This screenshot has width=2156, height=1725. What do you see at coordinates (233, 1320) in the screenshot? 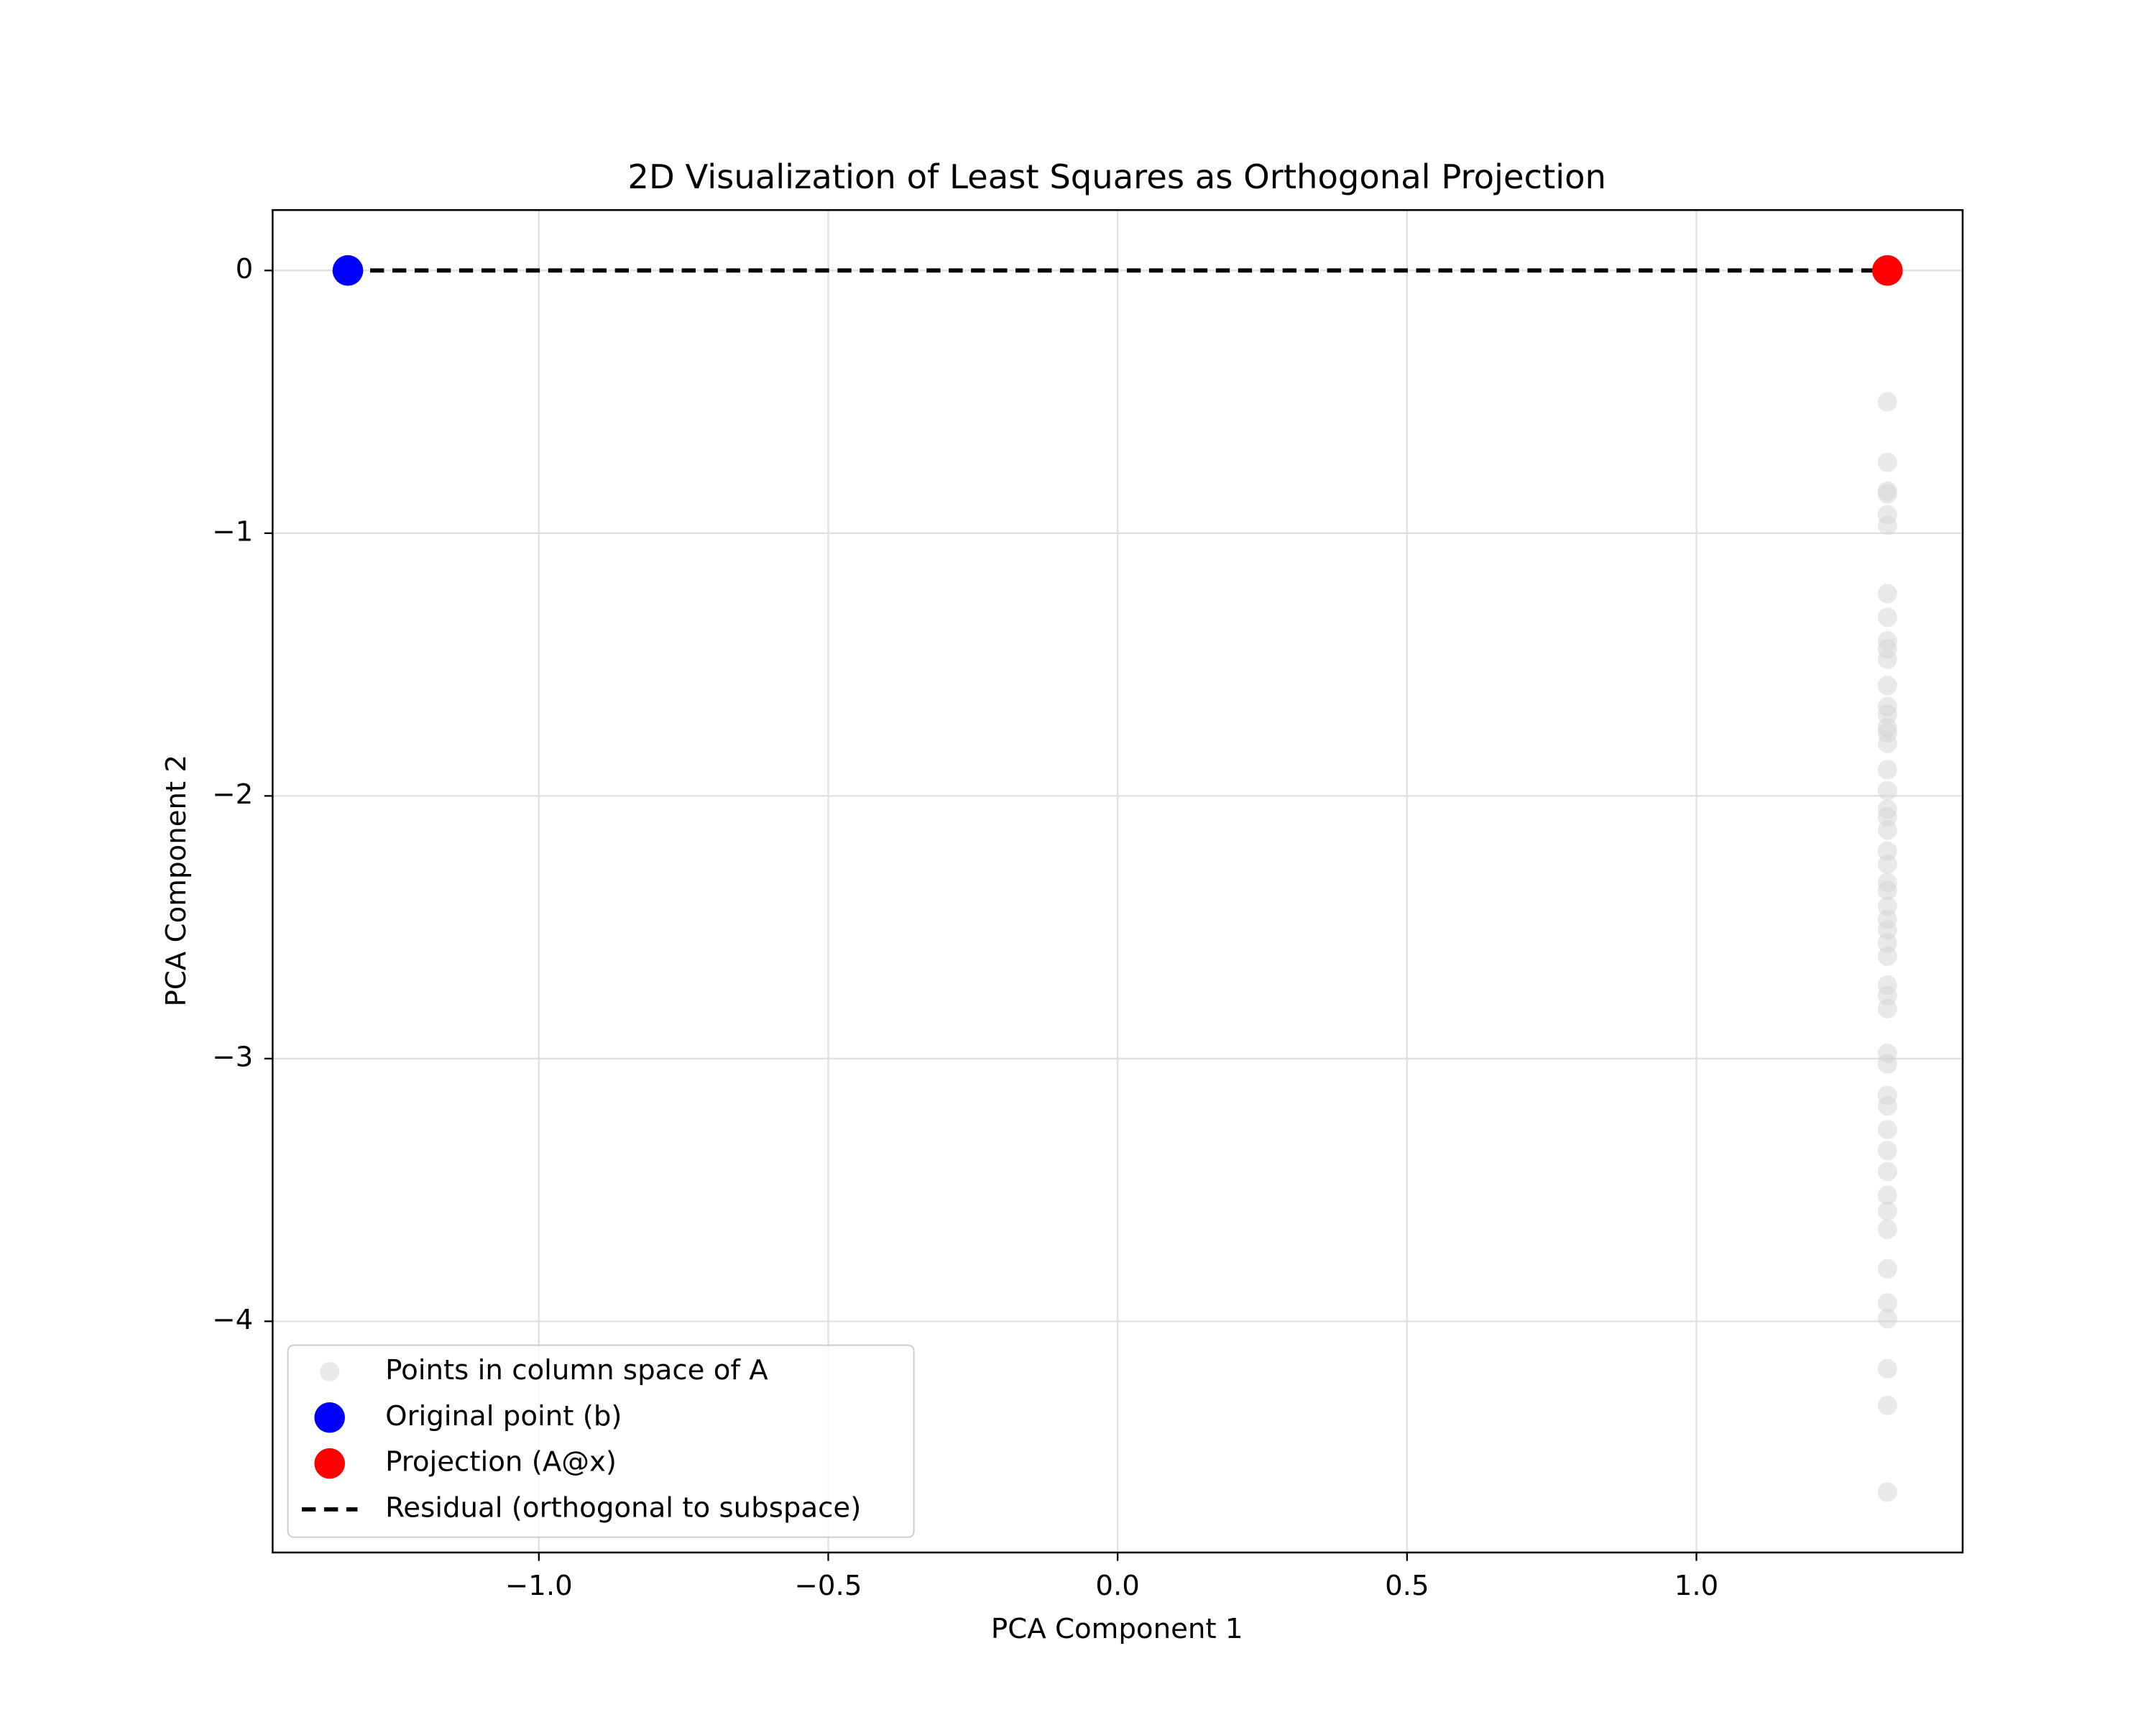
I see `y-tick-label: −4` at bounding box center [233, 1320].